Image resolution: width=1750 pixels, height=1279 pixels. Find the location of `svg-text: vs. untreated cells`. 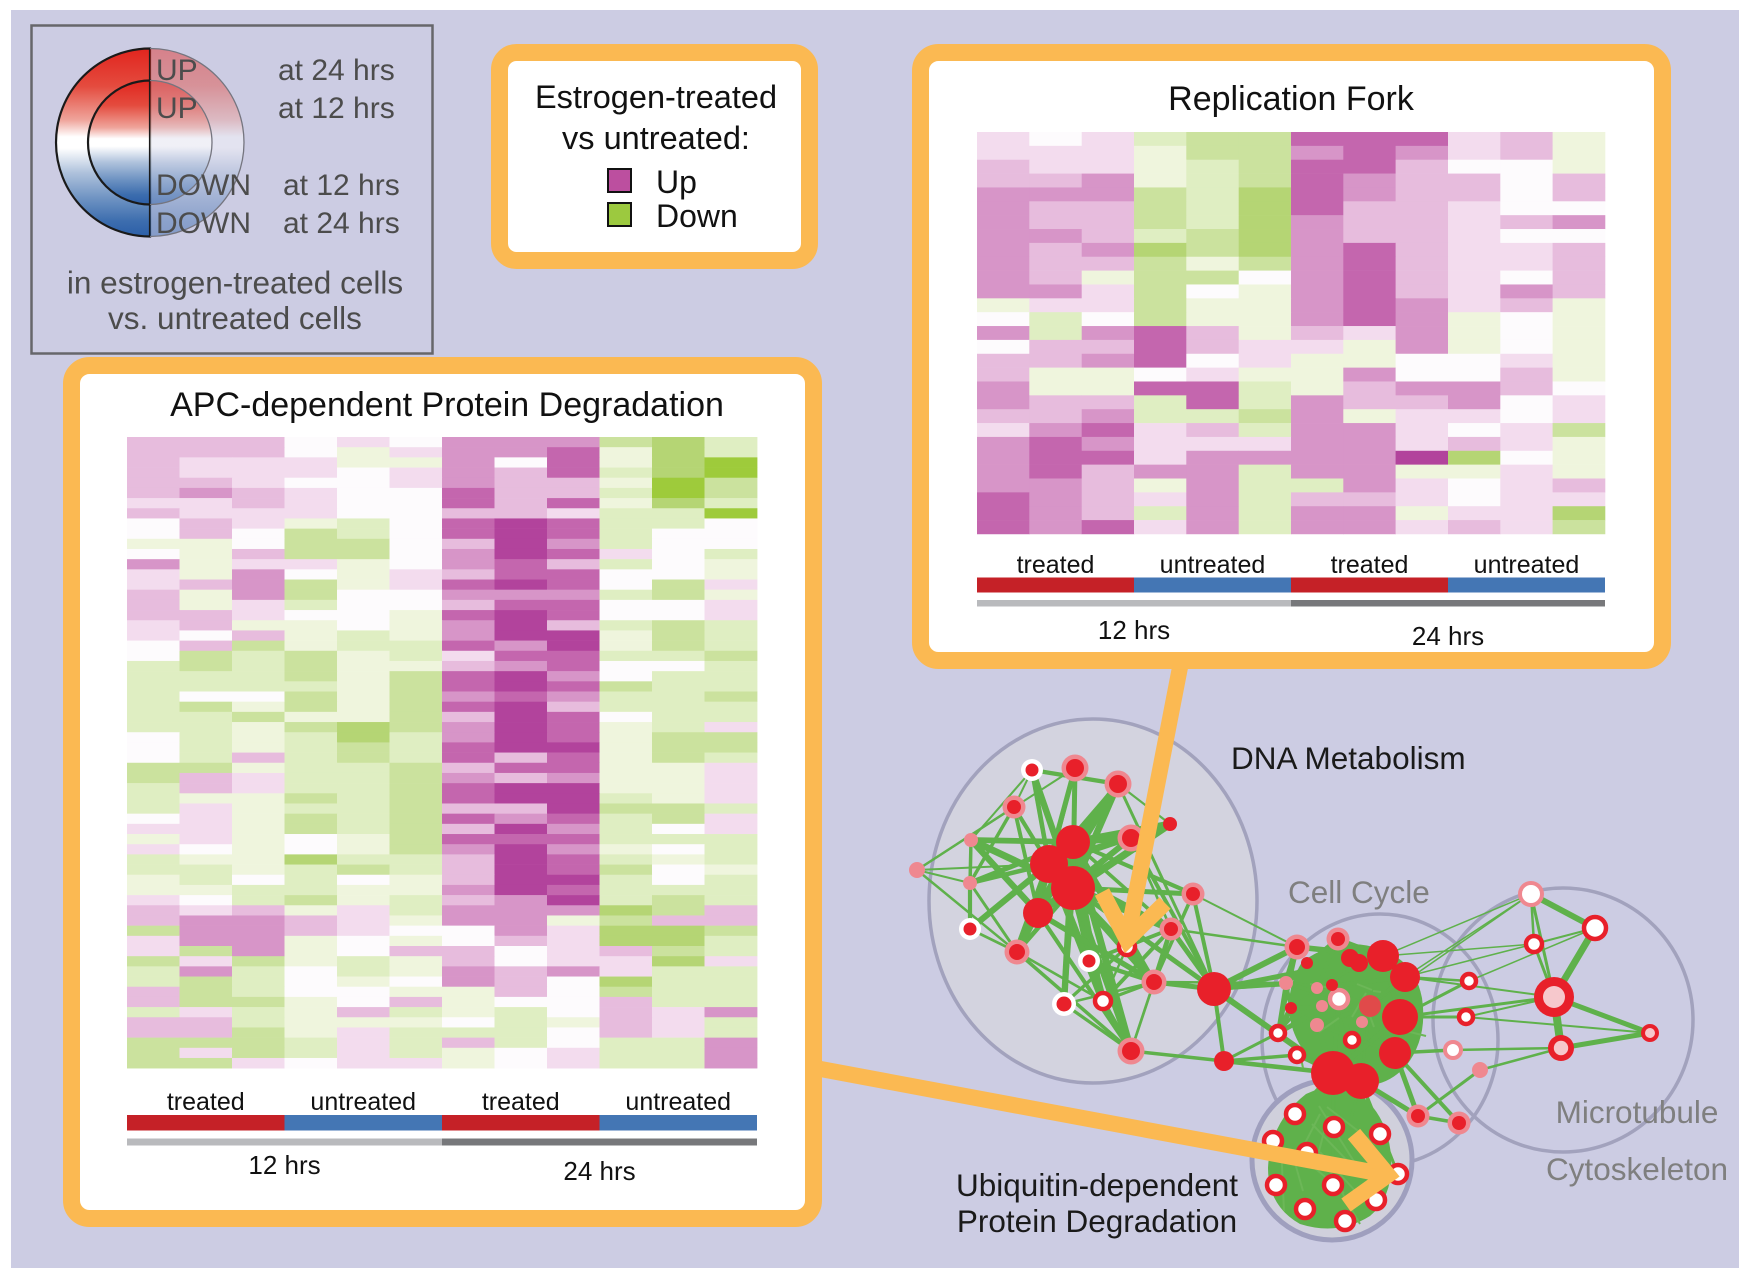

svg-text: vs. untreated cells is located at coordinates (235, 318).